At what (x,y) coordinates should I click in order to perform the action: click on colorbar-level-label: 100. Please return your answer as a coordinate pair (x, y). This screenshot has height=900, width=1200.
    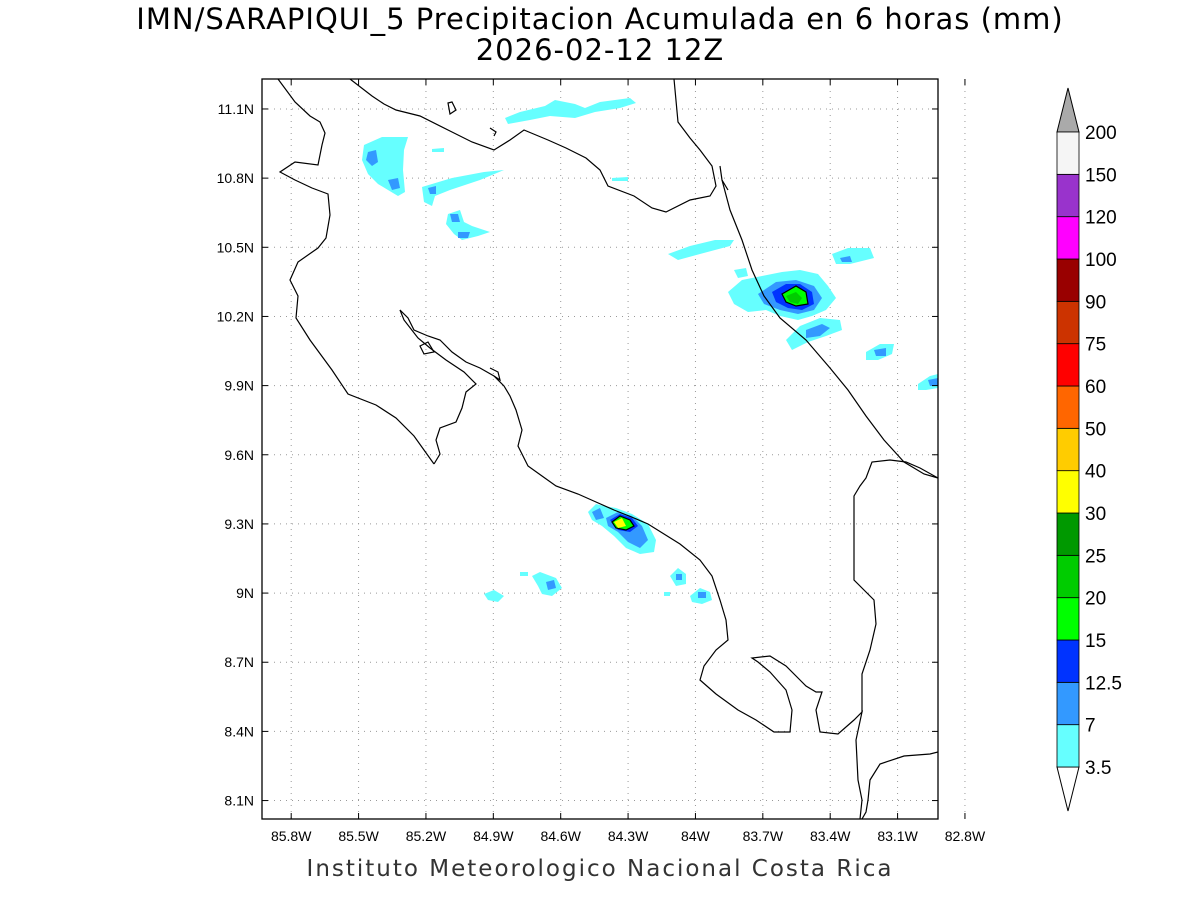
    Looking at the image, I should click on (1101, 260).